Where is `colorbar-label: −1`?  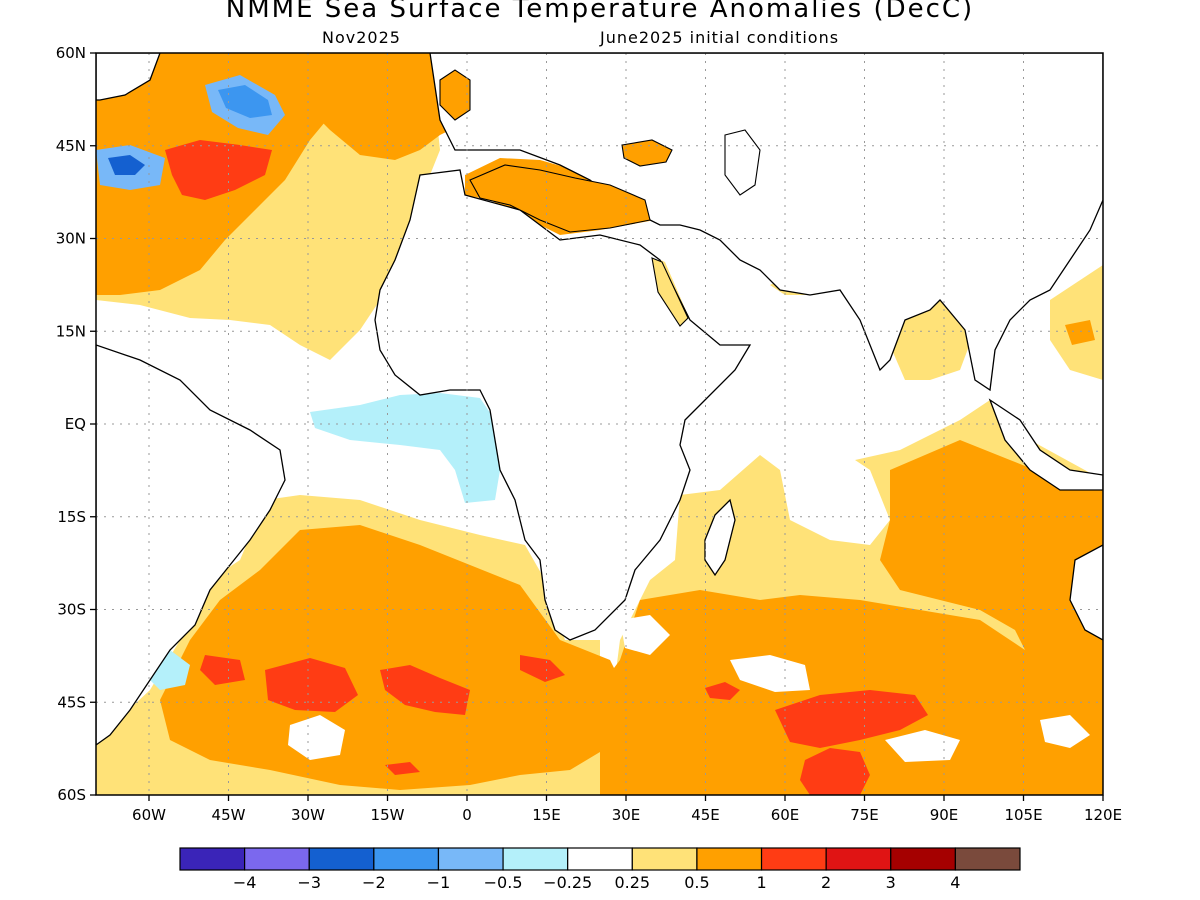
colorbar-label: −1 is located at coordinates (439, 882).